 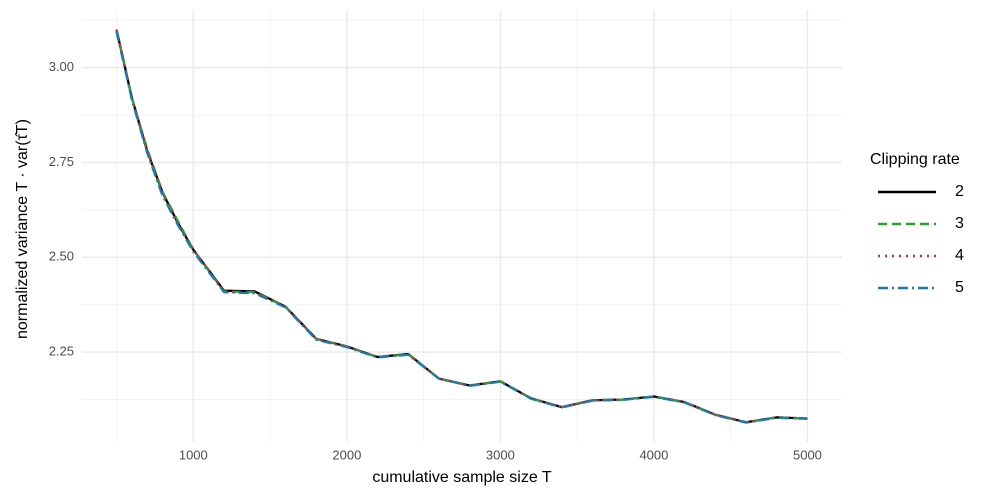 What do you see at coordinates (61, 256) in the screenshot?
I see `y-tick-label: 2.50` at bounding box center [61, 256].